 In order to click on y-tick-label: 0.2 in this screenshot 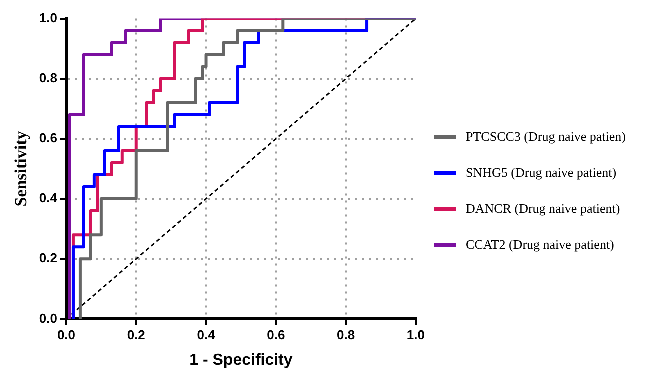, I will do `click(48, 258)`.